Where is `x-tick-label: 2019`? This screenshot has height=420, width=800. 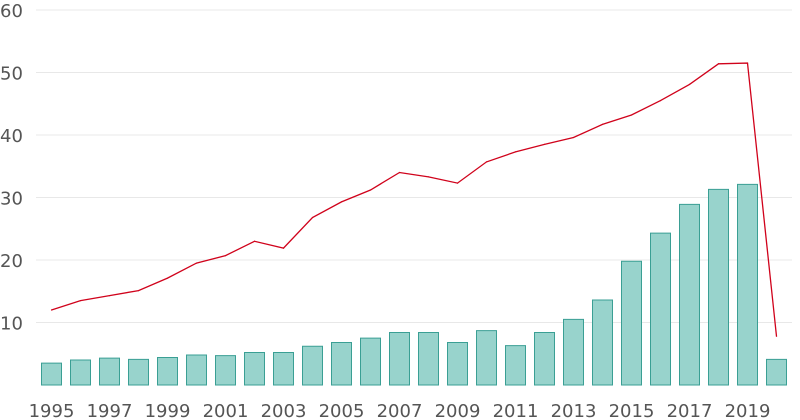
x-tick-label: 2019 is located at coordinates (748, 410).